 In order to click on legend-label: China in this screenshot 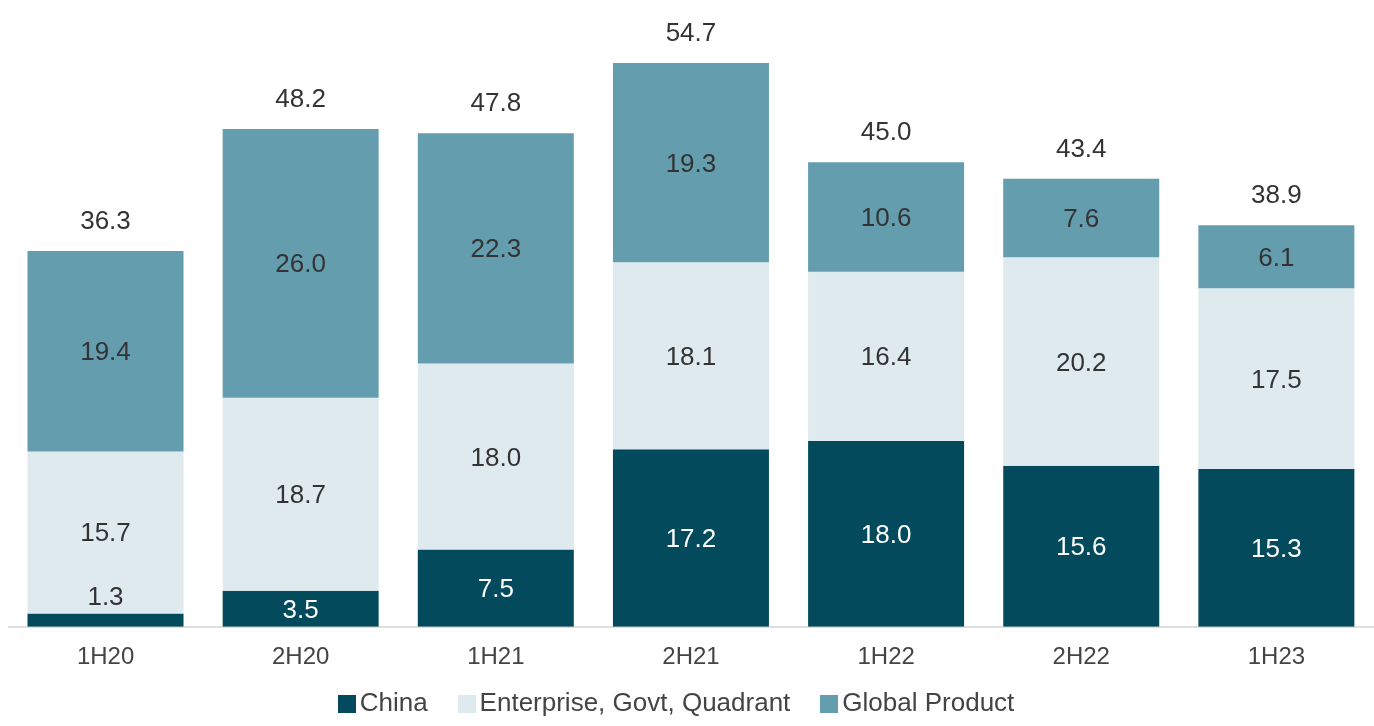, I will do `click(393, 702)`.